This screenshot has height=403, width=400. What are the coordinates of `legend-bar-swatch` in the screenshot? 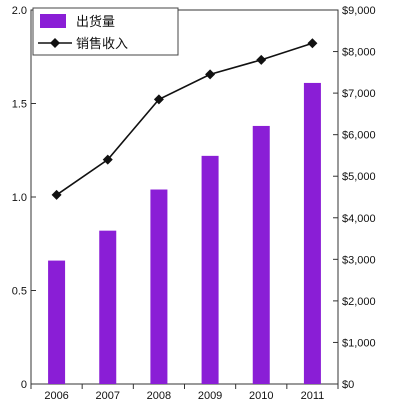 It's located at (53, 21).